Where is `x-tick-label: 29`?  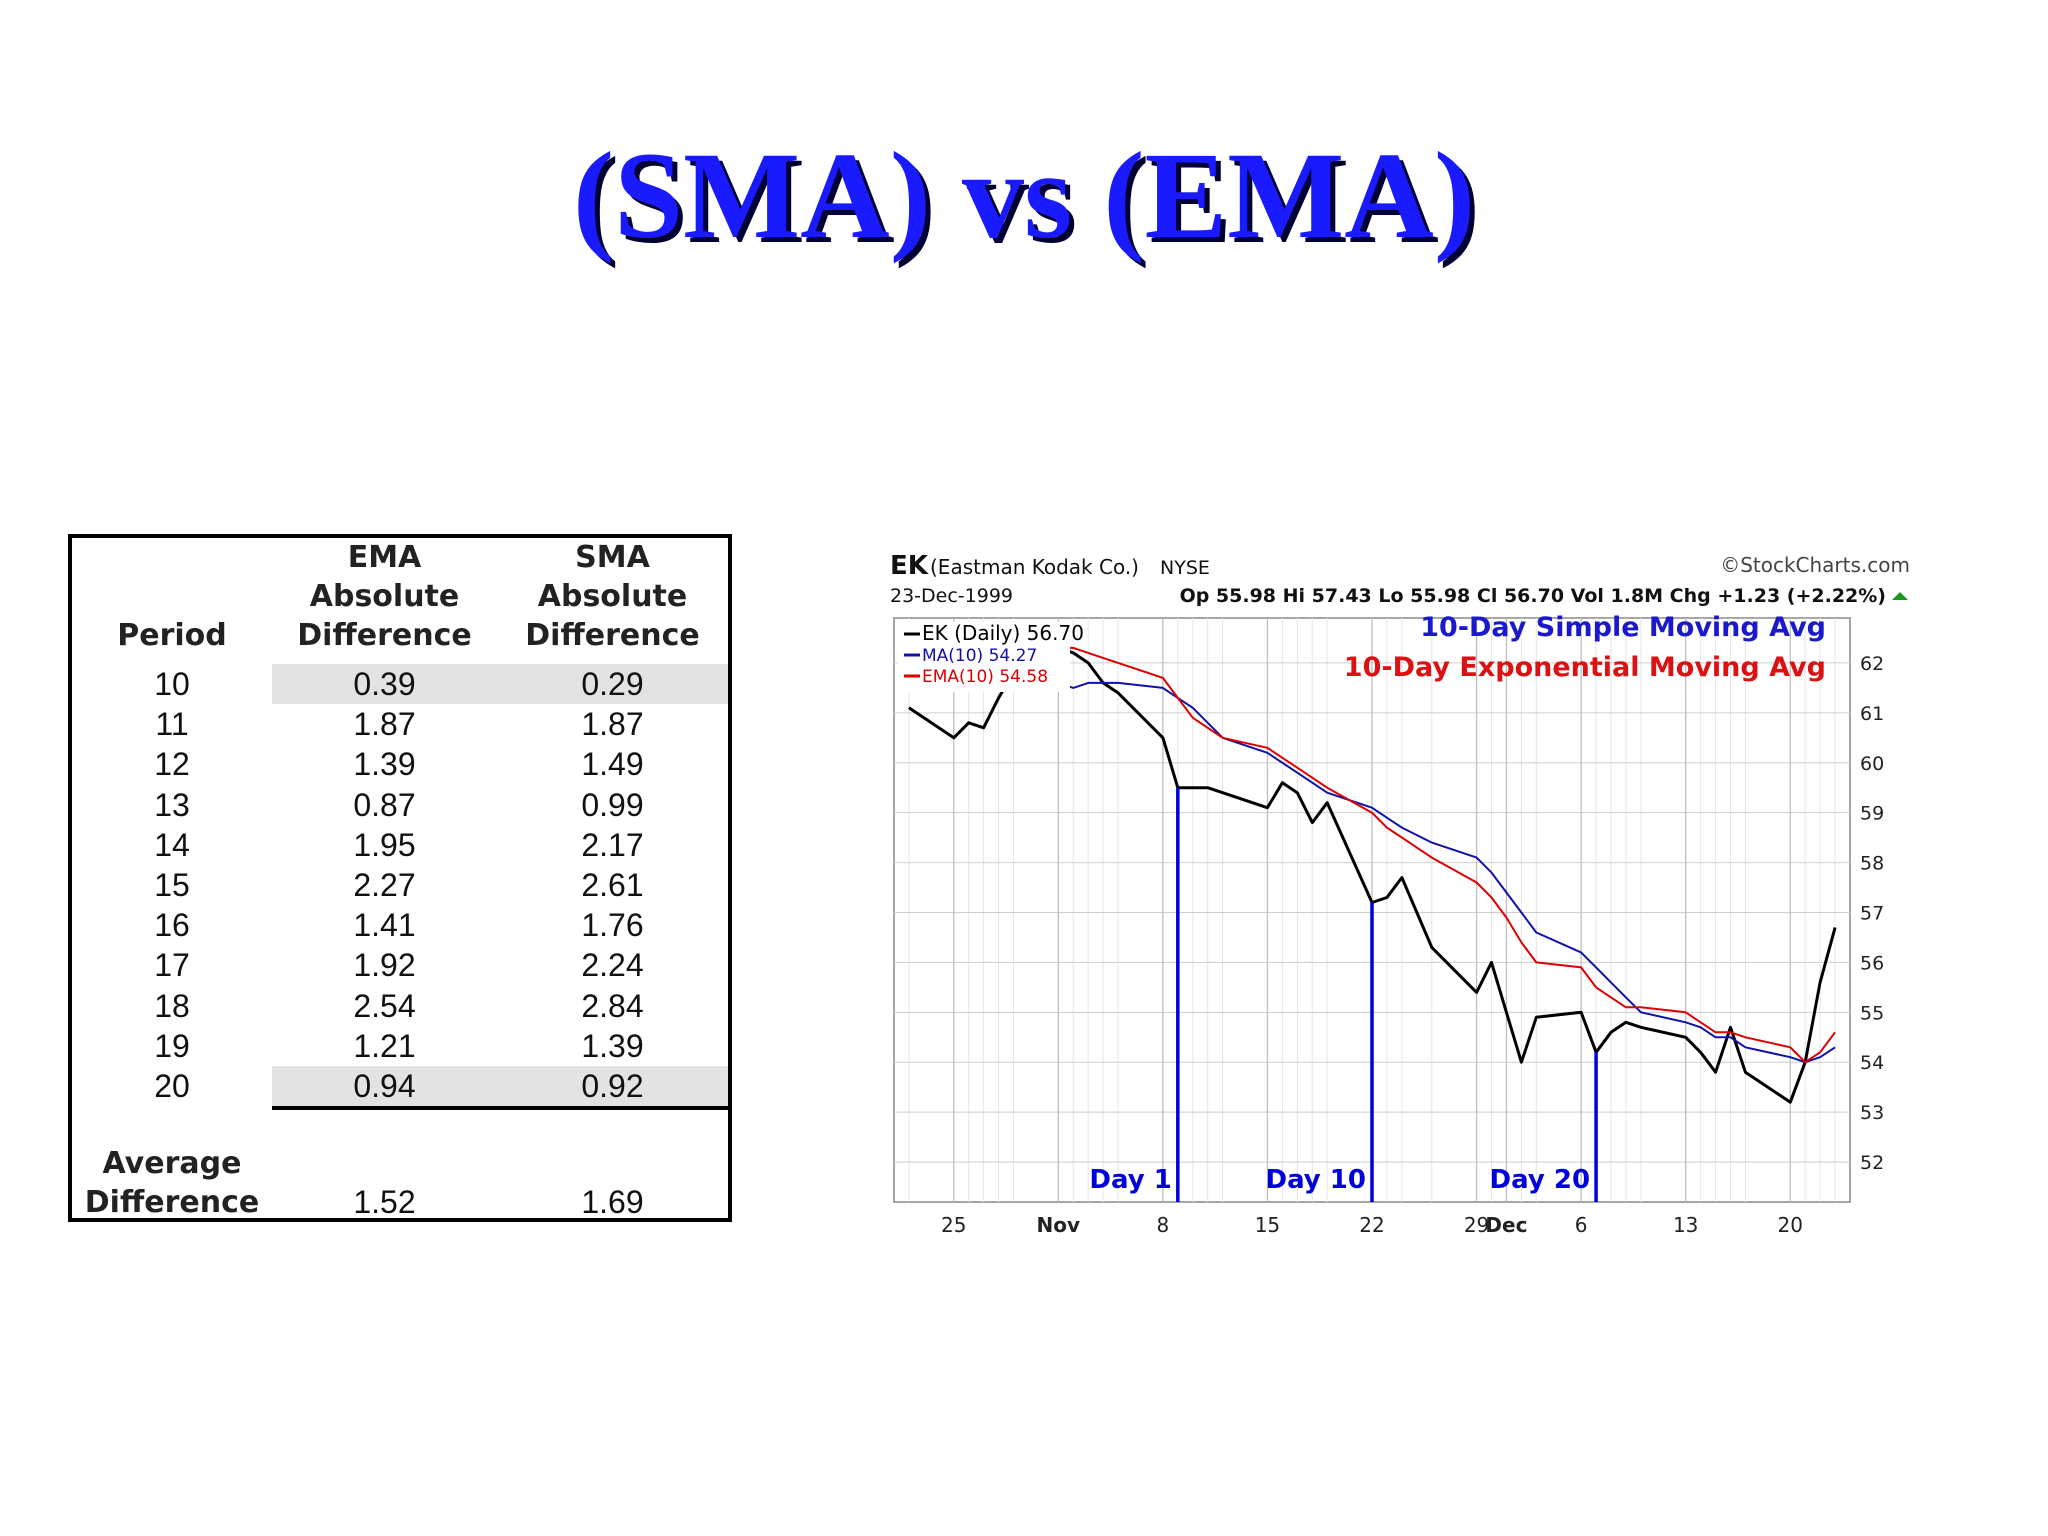 x-tick-label: 29 is located at coordinates (1476, 1225).